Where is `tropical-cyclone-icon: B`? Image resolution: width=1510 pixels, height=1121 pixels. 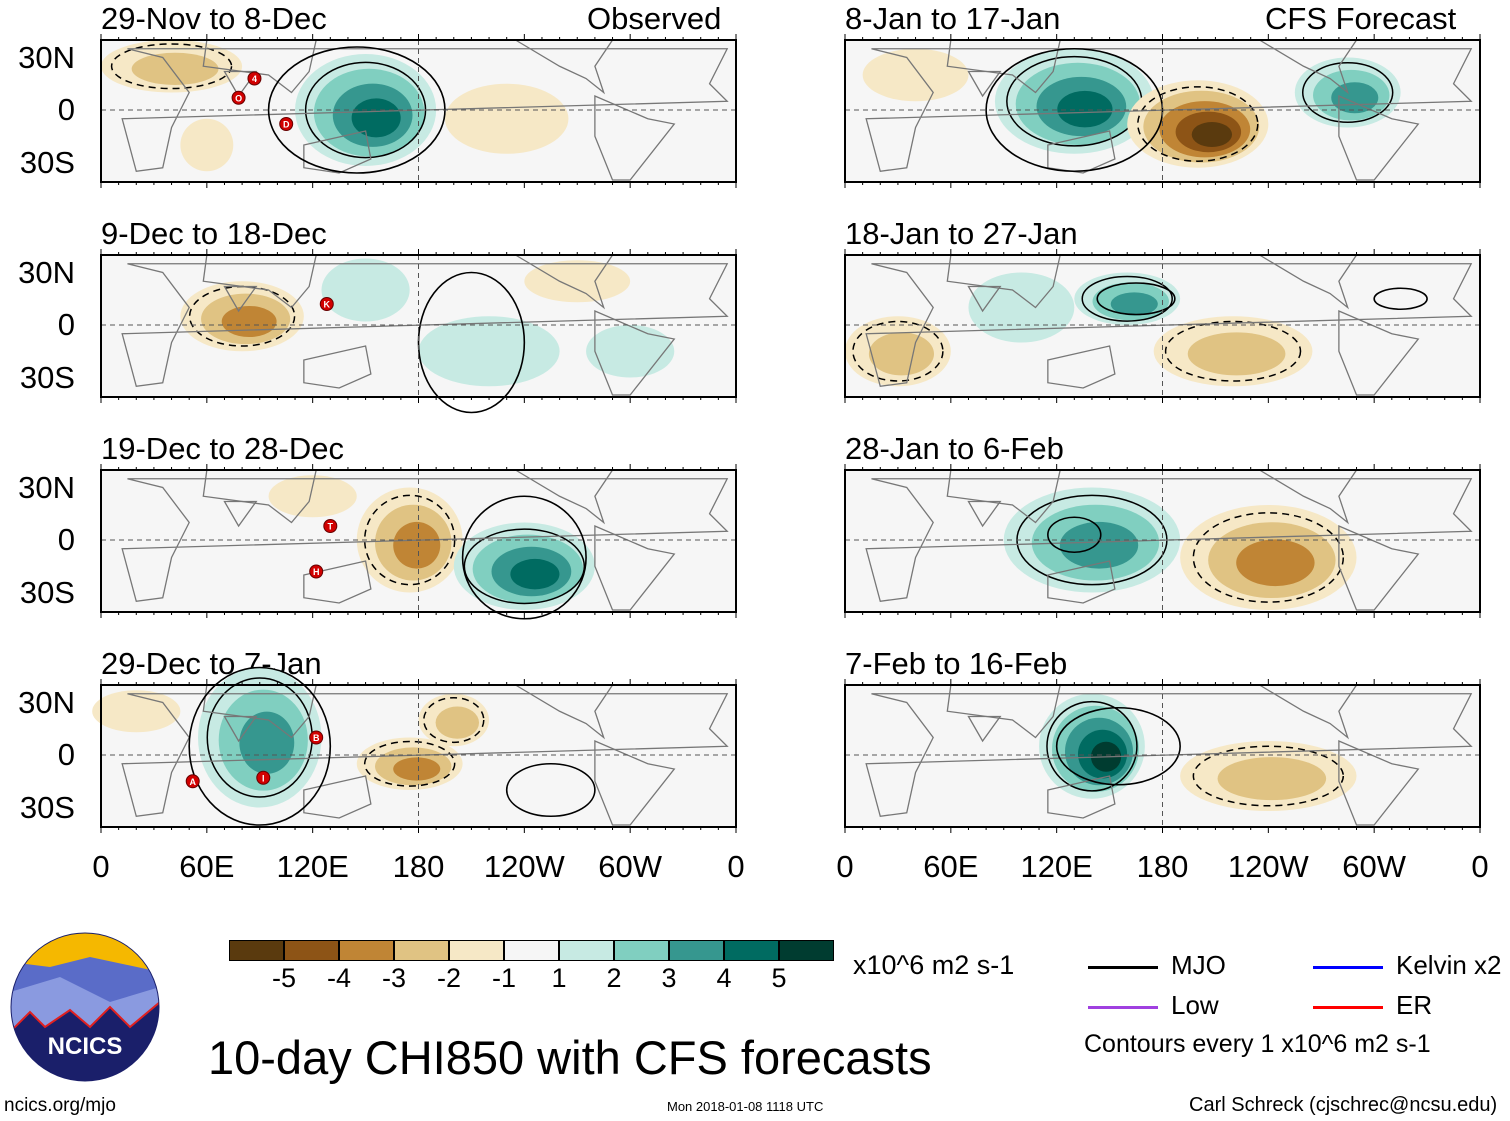
tropical-cyclone-icon: B is located at coordinates (316, 737).